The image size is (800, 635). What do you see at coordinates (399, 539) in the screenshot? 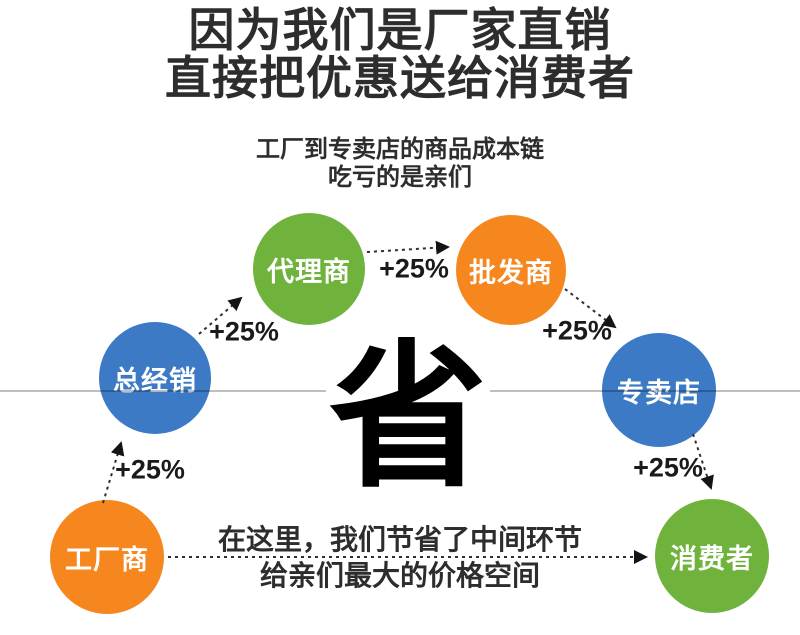
I see `bottom-note-line-1: 在这里，我们节省了中间环节` at bounding box center [399, 539].